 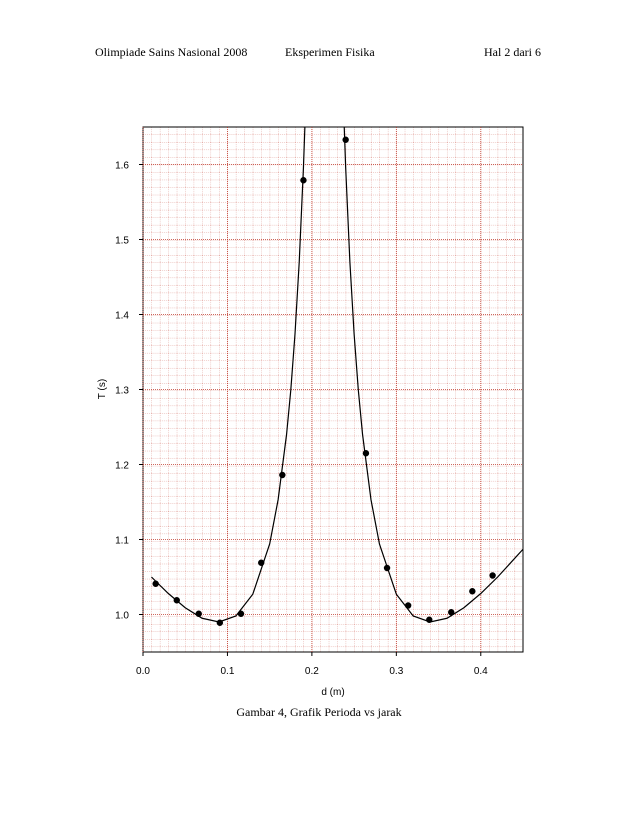 What do you see at coordinates (122, 166) in the screenshot?
I see `y-tick-label: 1.6` at bounding box center [122, 166].